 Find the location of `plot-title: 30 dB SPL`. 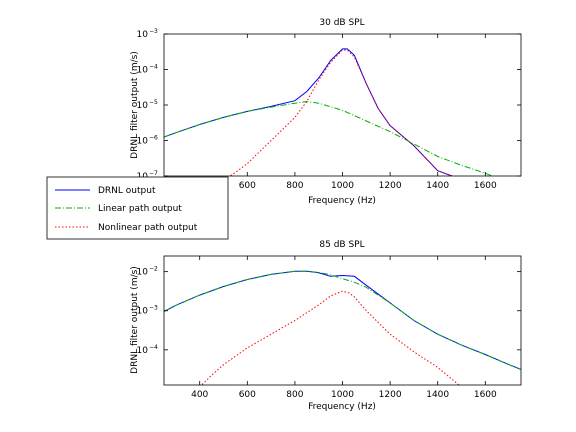

plot-title: 30 dB SPL is located at coordinates (341, 23).